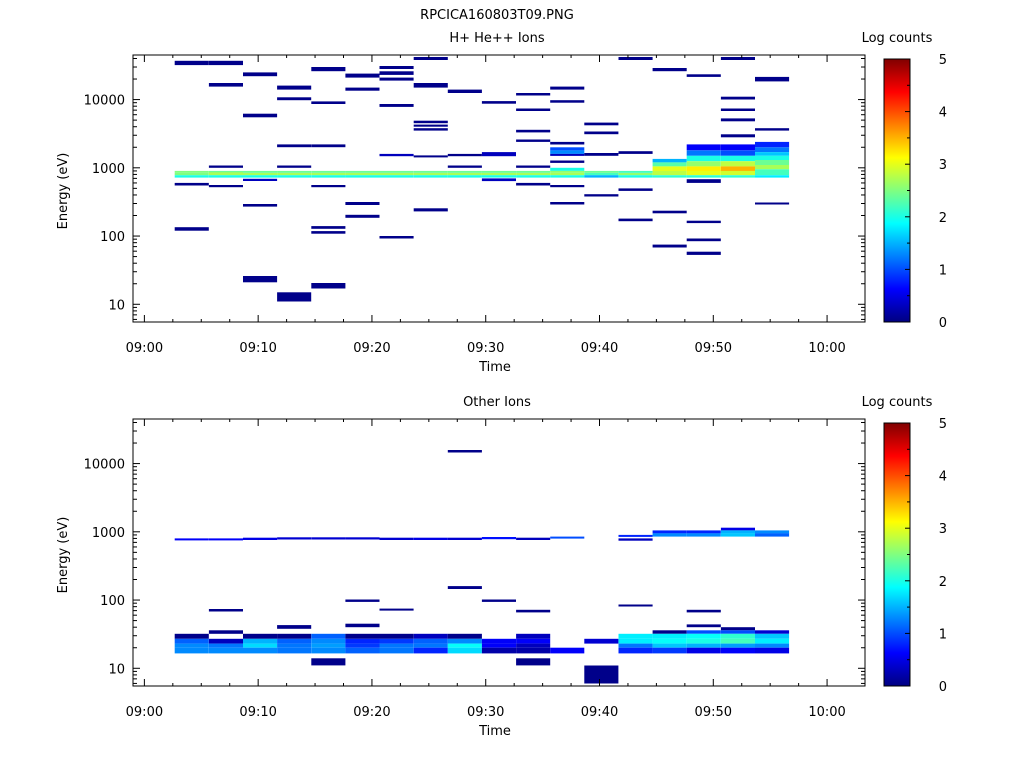  What do you see at coordinates (63, 555) in the screenshot?
I see `y-axis-label: Energy (eV)` at bounding box center [63, 555].